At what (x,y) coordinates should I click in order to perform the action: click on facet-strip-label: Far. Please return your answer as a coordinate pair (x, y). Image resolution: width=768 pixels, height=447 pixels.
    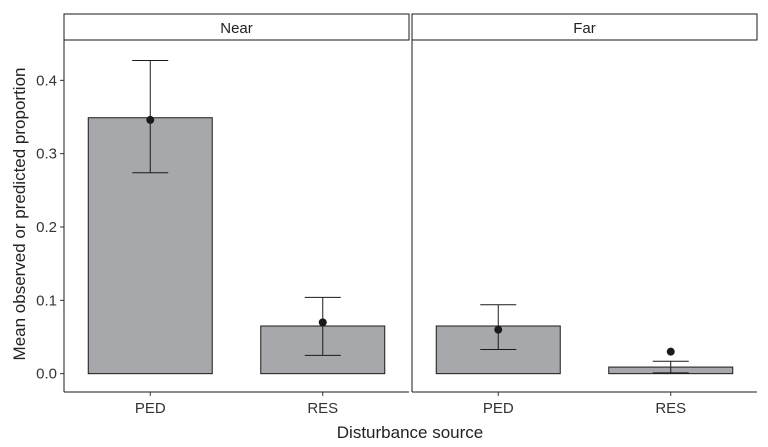
    Looking at the image, I should click on (584, 28).